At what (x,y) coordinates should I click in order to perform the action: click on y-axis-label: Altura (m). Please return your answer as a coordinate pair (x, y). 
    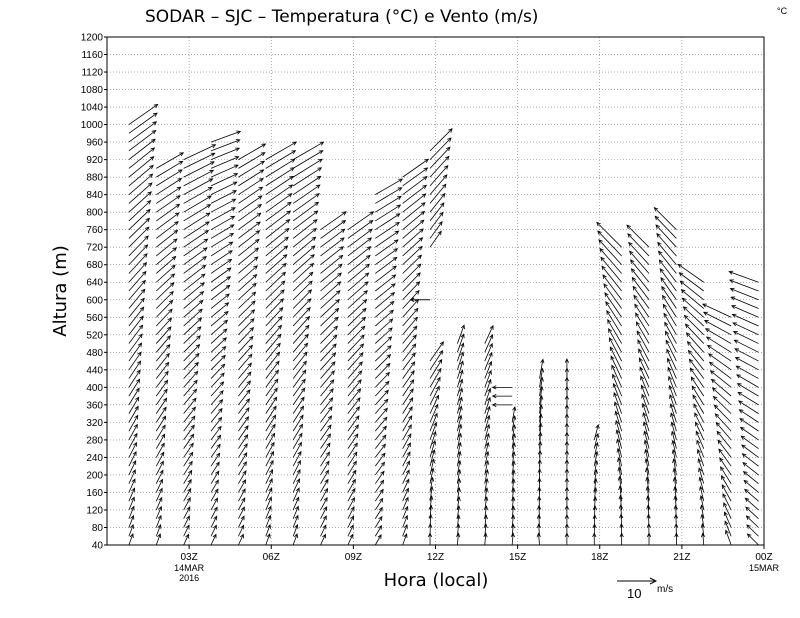
    Looking at the image, I should click on (60, 291).